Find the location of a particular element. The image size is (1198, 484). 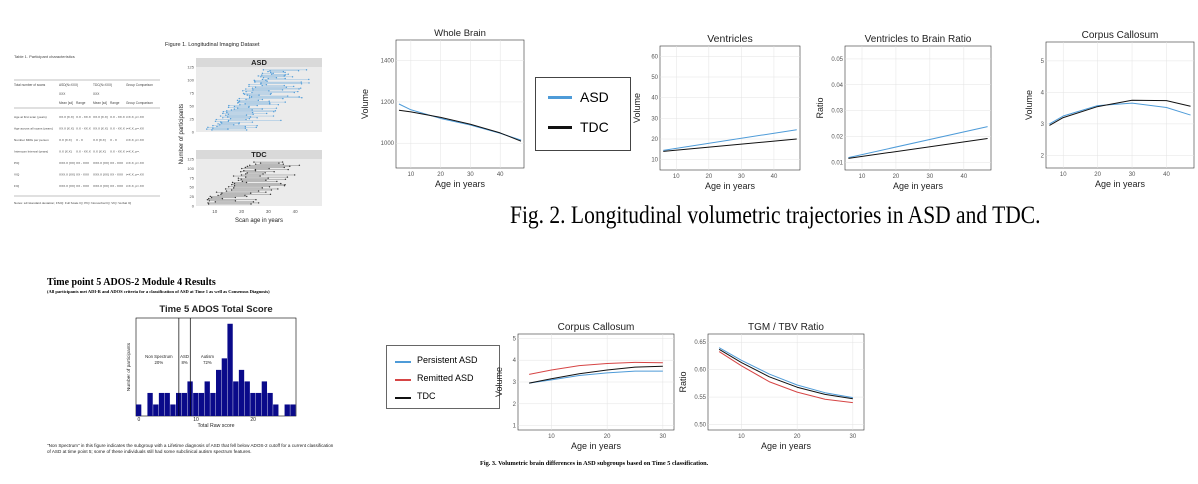

chart-title: Time 5 ADOS Total Score is located at coordinates (215, 309).